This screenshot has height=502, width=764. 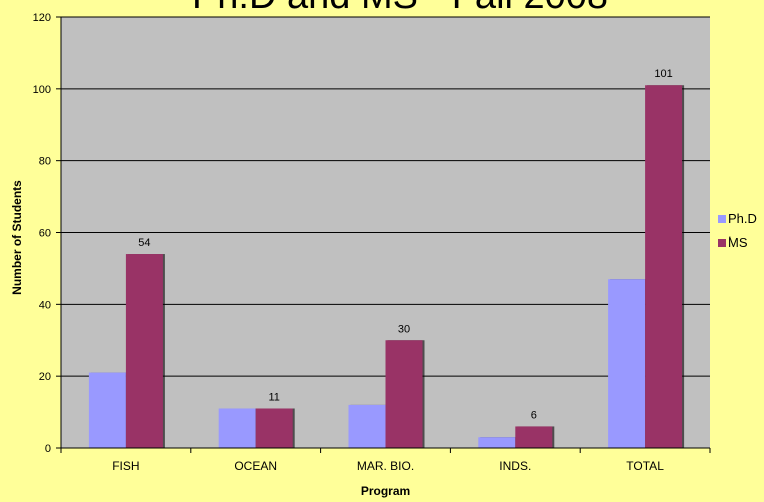 What do you see at coordinates (738, 242) in the screenshot?
I see `legend-label-ms: MS` at bounding box center [738, 242].